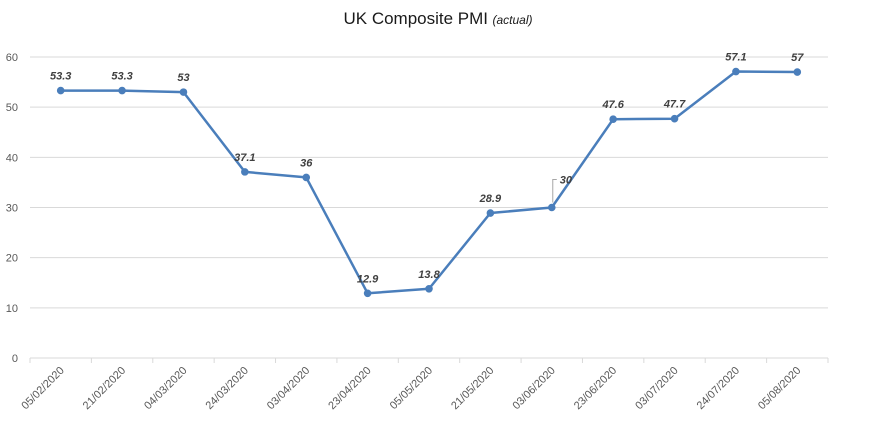 The image size is (876, 443). I want to click on data-label: 12.9, so click(368, 279).